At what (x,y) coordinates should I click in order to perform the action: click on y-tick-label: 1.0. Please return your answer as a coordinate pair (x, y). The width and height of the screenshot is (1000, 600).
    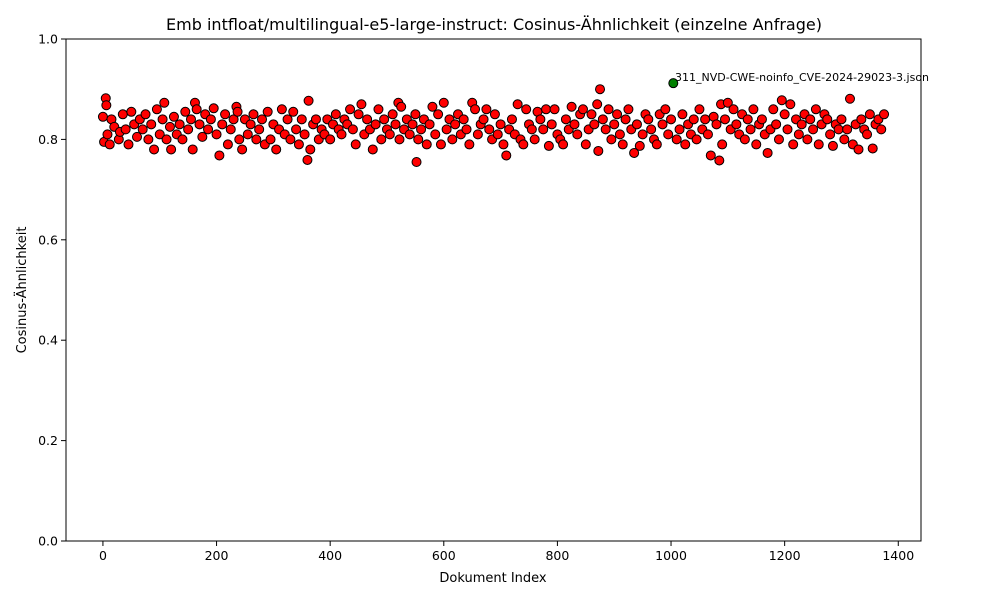
    Looking at the image, I should click on (48, 39).